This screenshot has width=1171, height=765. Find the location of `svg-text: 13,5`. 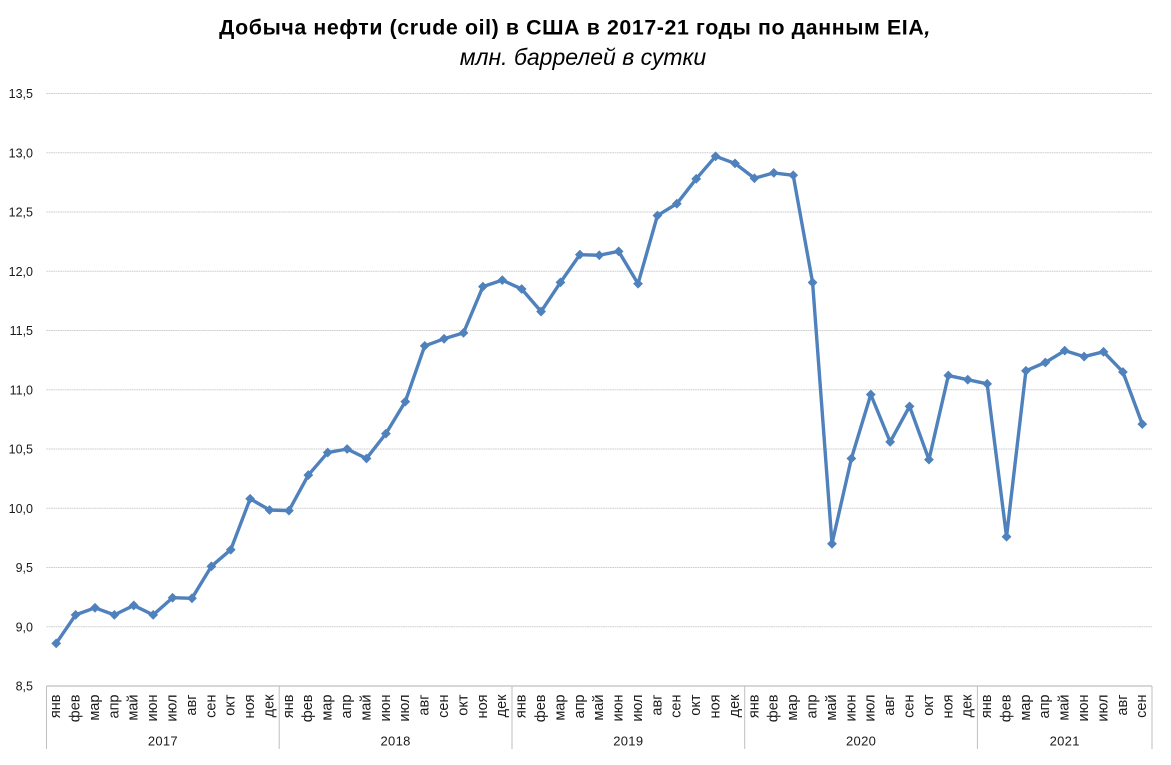

svg-text: 13,5 is located at coordinates (21, 94).